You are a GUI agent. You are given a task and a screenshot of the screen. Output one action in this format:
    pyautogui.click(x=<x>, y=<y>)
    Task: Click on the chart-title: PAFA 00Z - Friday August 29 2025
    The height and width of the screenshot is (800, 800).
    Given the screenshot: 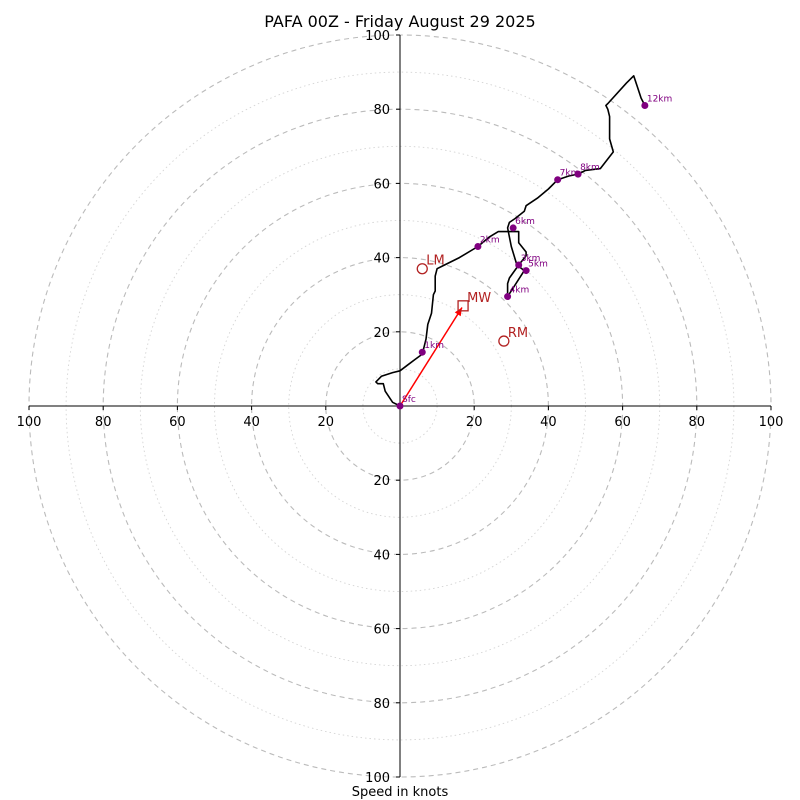 What is the action you would take?
    pyautogui.click(x=399, y=21)
    